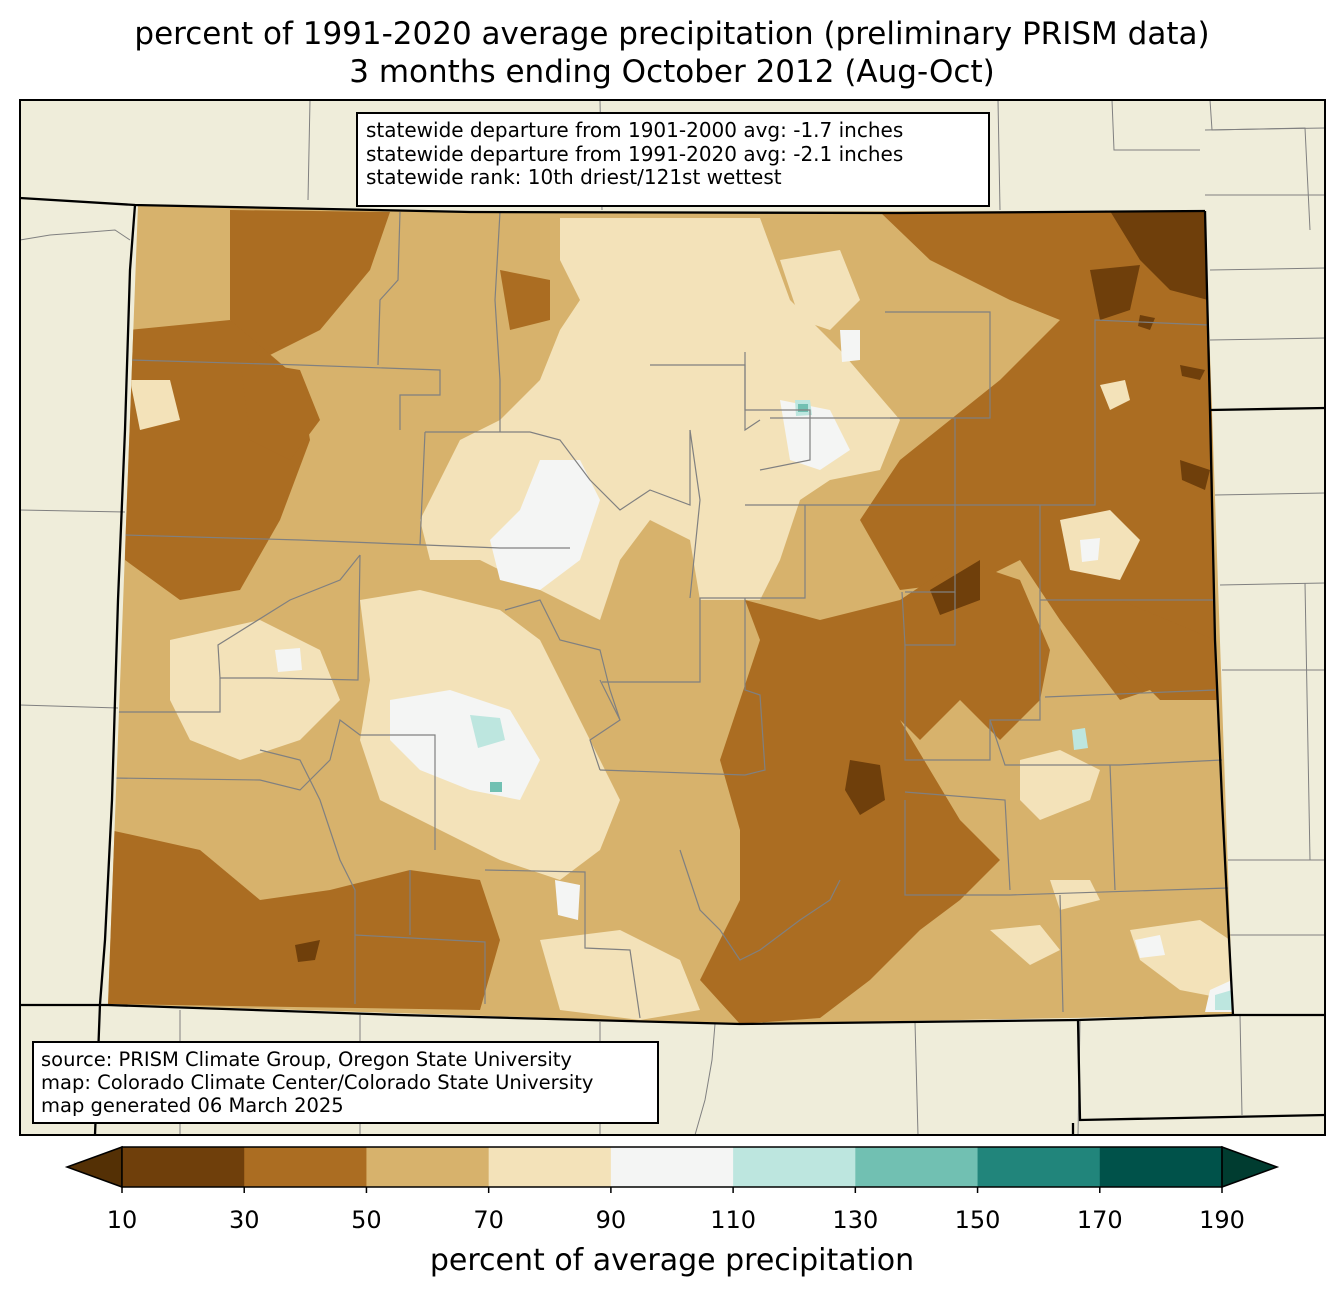 The height and width of the screenshot is (1299, 1344). I want to click on map-title-line2: 3 months ending October 2012 (Aug-Oct), so click(672, 72).